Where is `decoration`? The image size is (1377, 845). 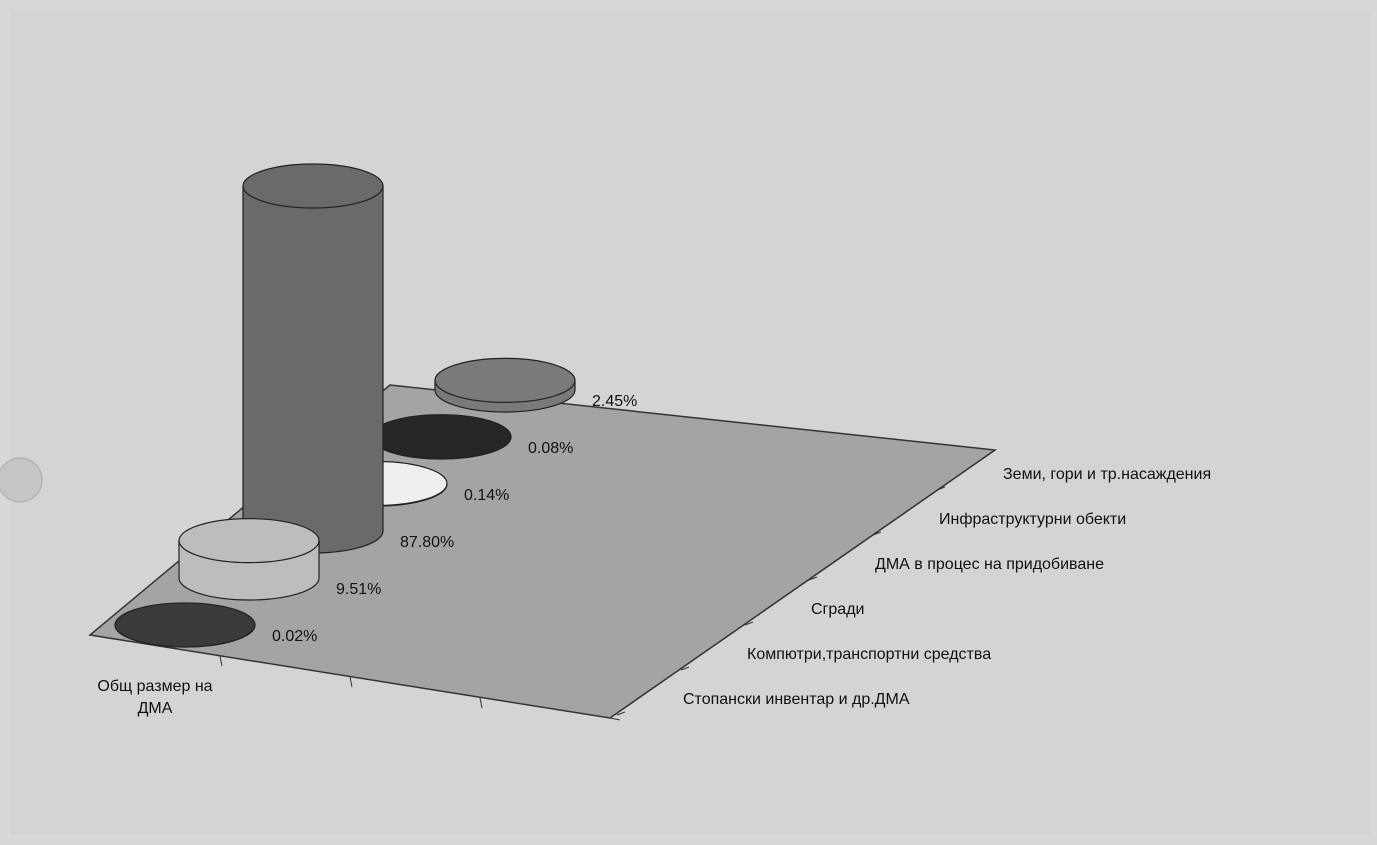
decoration is located at coordinates (21, 480).